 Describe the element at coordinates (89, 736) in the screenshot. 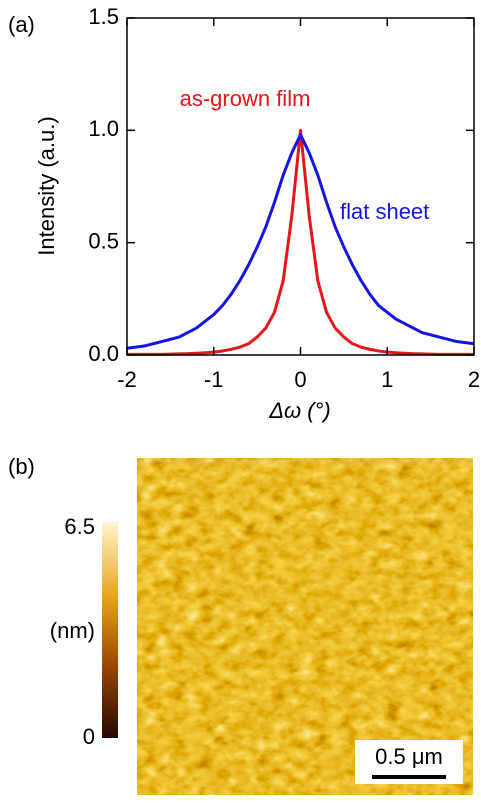

I see `colorbar-min: 0` at that location.